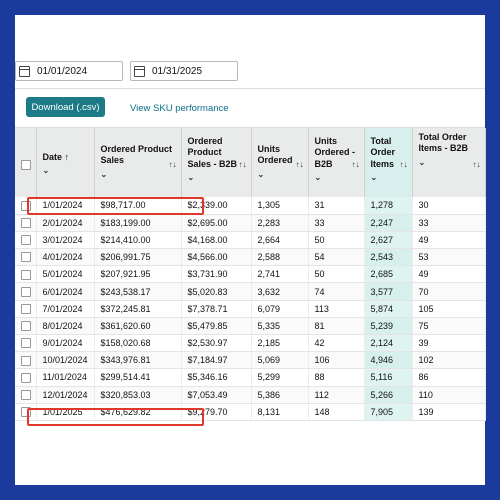  I want to click on cell-total-order-items-b2b: 75, so click(449, 326).